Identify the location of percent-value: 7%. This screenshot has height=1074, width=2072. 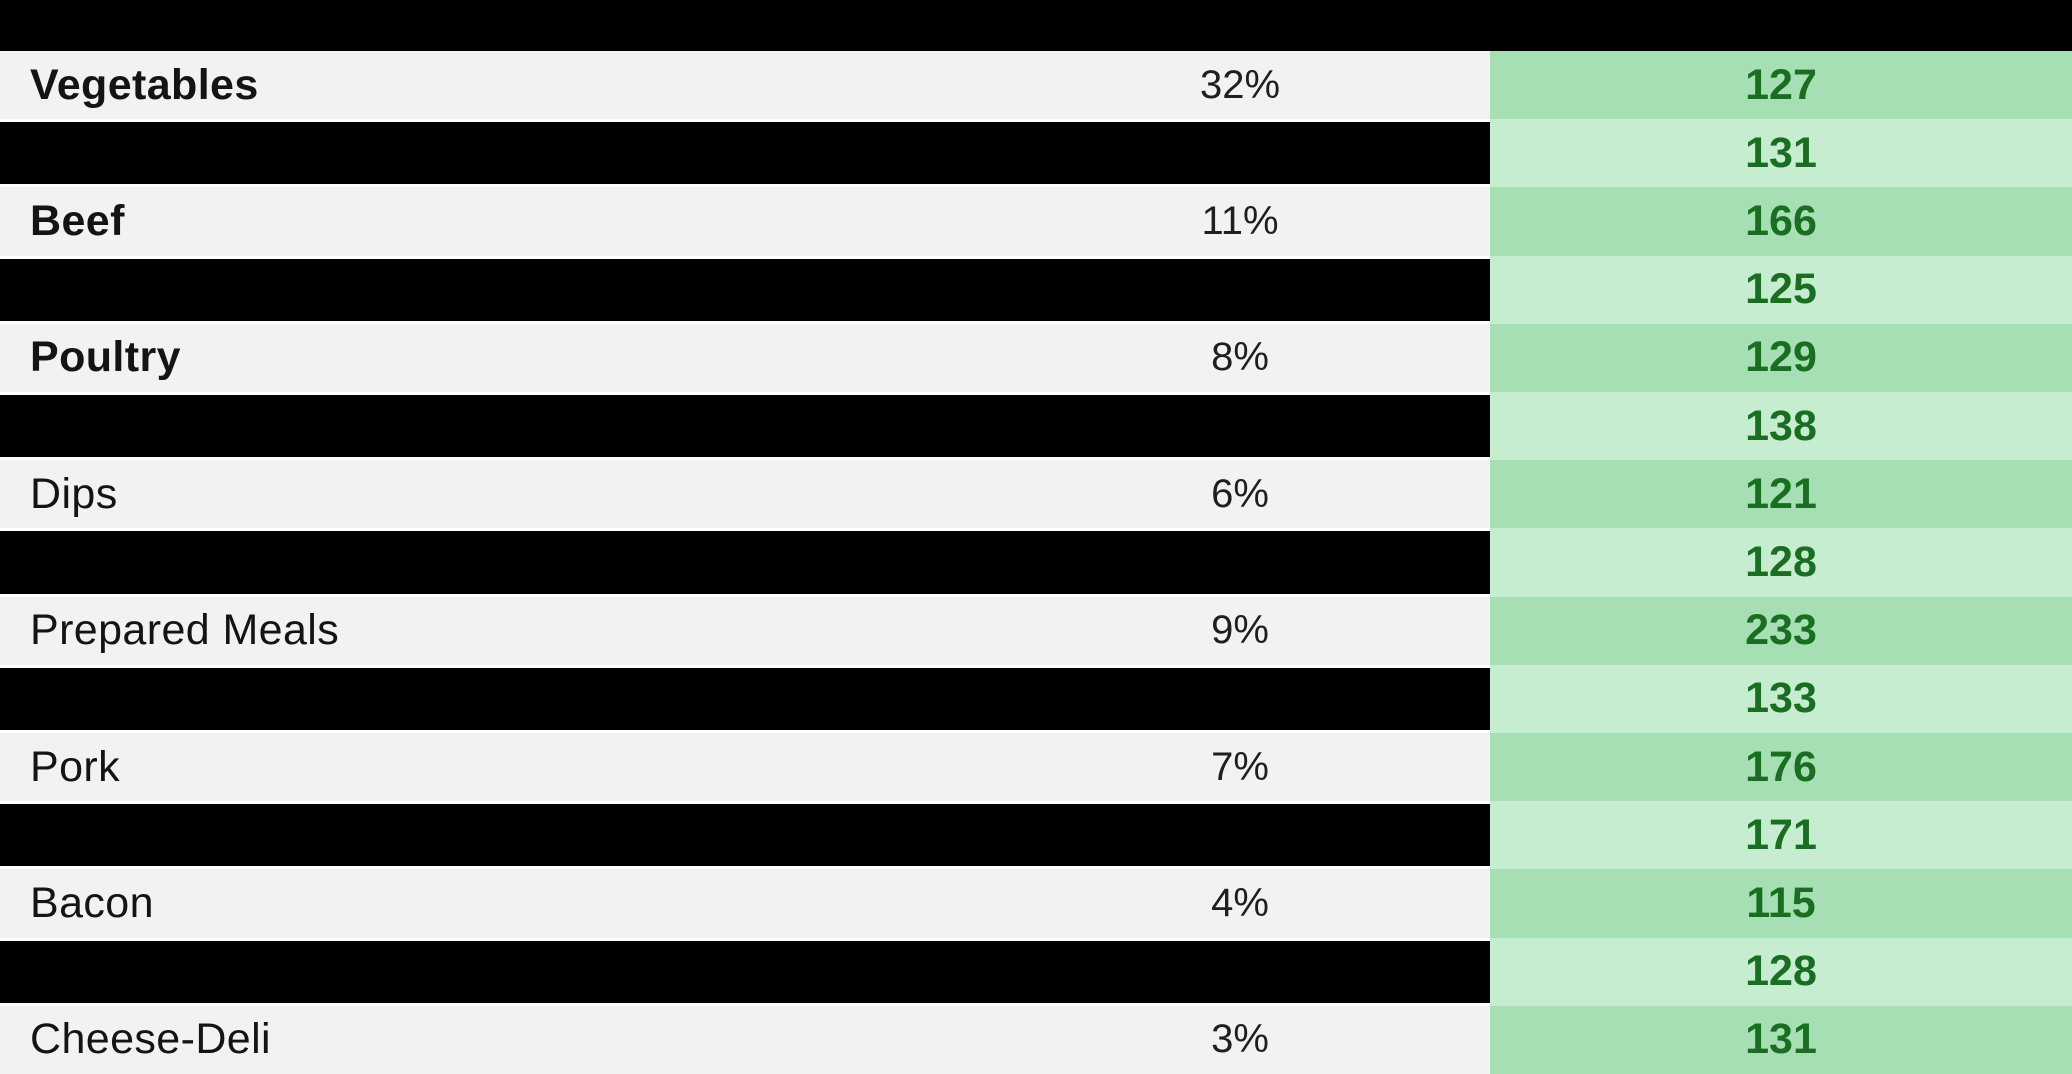
(1240, 766).